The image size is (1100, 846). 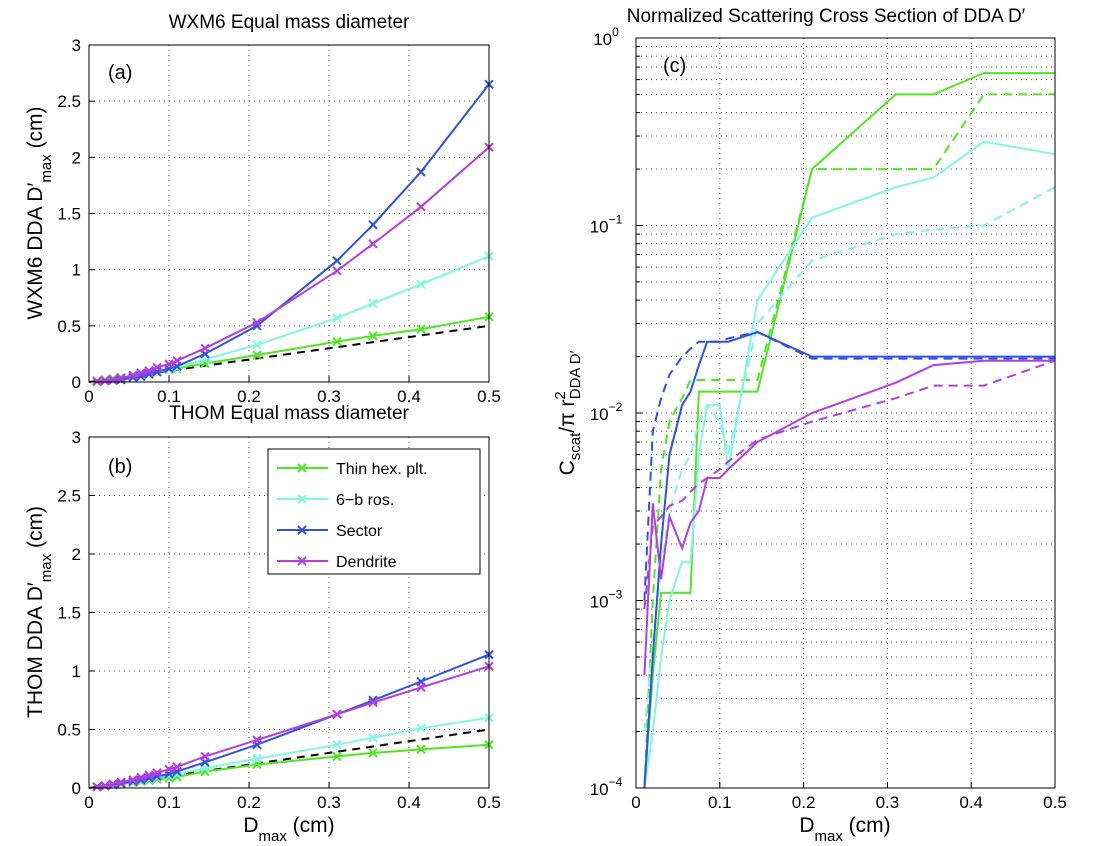 I want to click on panel-c-series-line, so click(x=849, y=517).